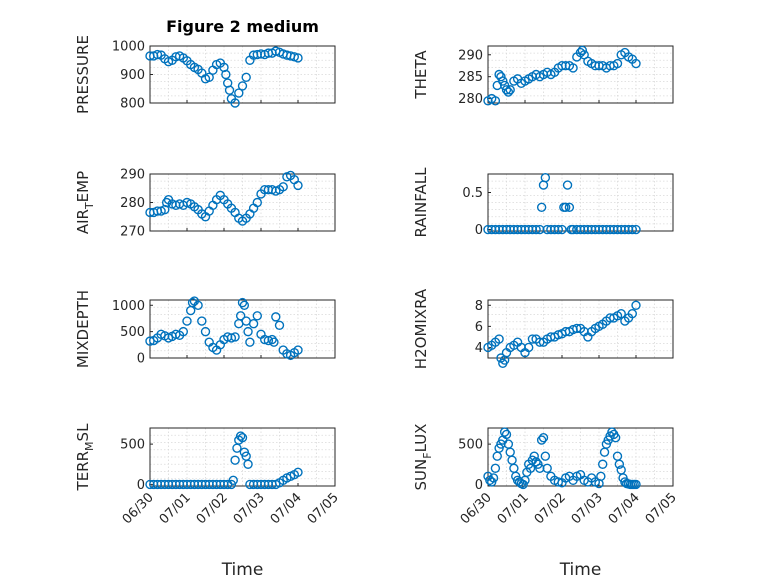 This screenshot has width=778, height=583. I want to click on chart-title: Figure 2 medium, so click(242, 26).